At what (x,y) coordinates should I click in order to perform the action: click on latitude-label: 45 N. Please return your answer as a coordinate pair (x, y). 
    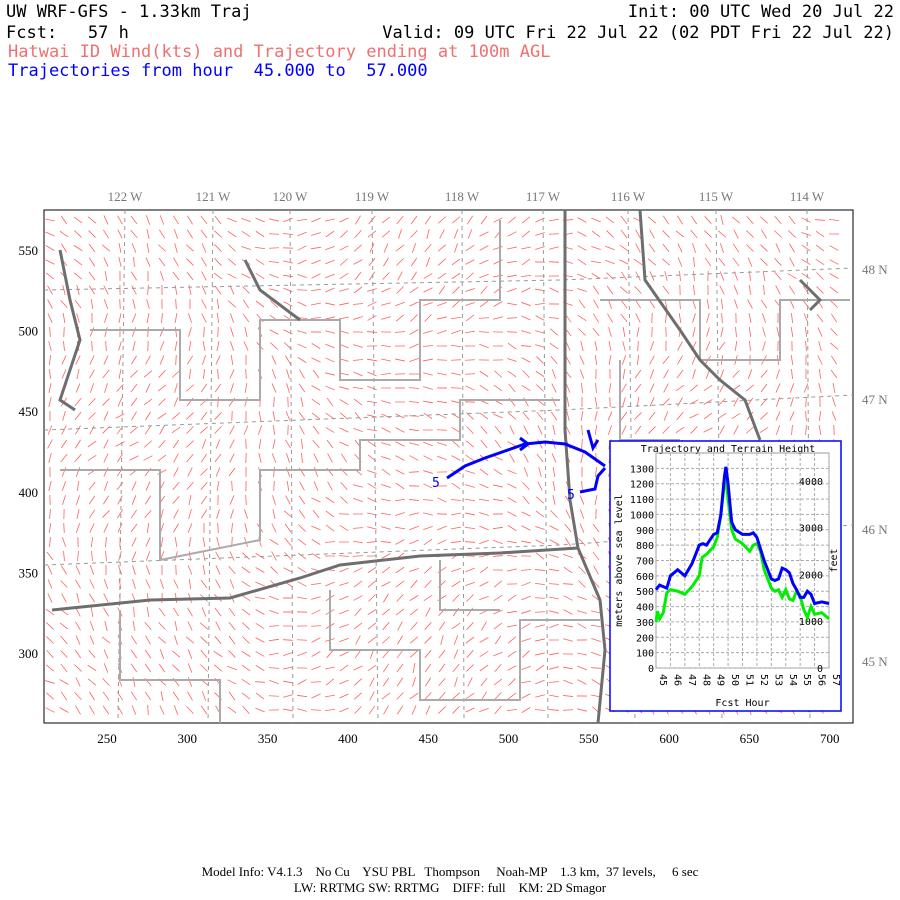
    Looking at the image, I should click on (875, 661).